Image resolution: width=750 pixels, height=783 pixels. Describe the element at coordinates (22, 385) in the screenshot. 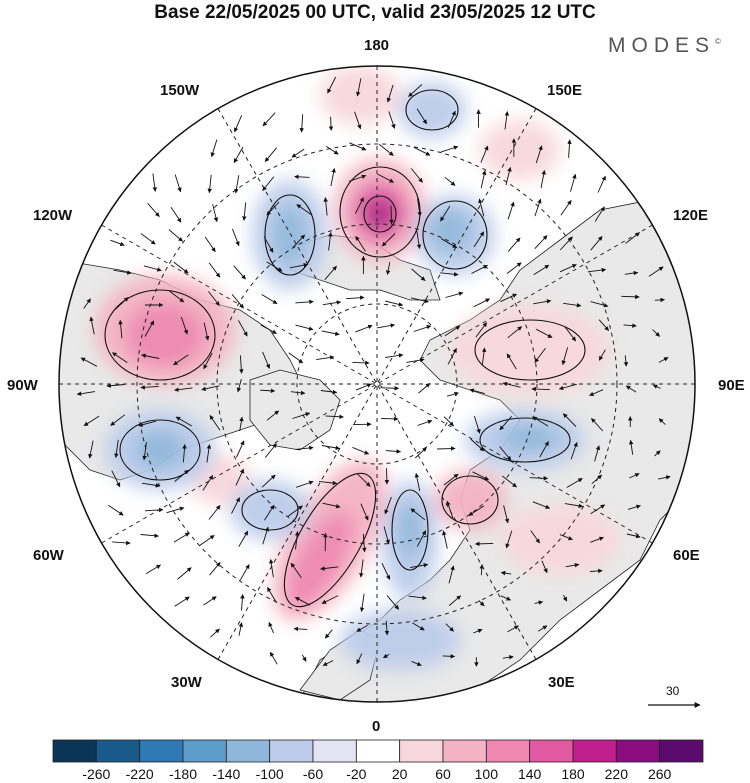

I see `lon-label-90w: 90W` at that location.